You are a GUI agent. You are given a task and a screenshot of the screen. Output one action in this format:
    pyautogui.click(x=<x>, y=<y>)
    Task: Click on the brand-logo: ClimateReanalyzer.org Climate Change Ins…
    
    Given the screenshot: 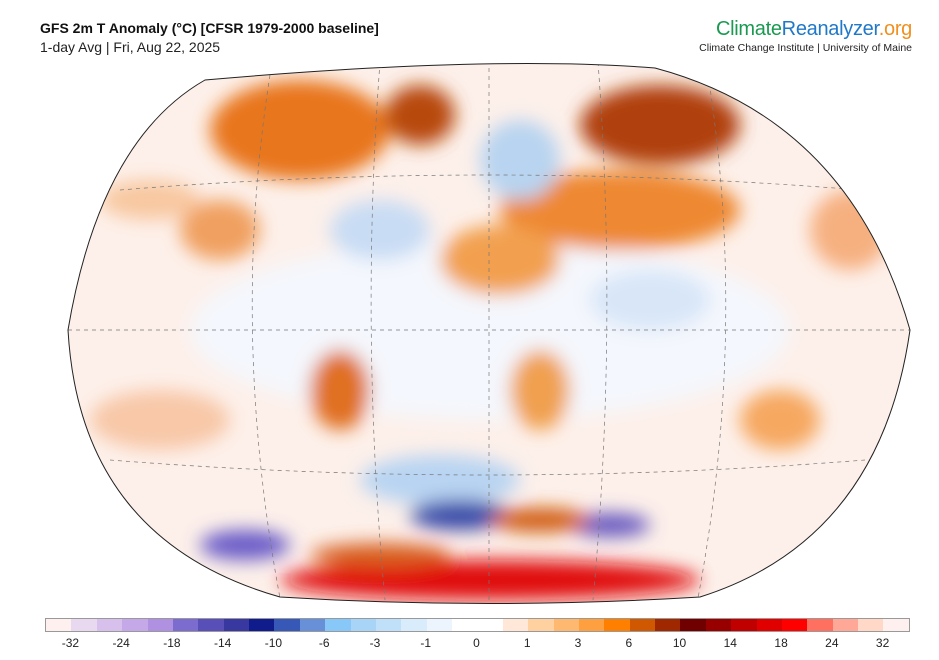 What is the action you would take?
    pyautogui.click(x=805, y=36)
    